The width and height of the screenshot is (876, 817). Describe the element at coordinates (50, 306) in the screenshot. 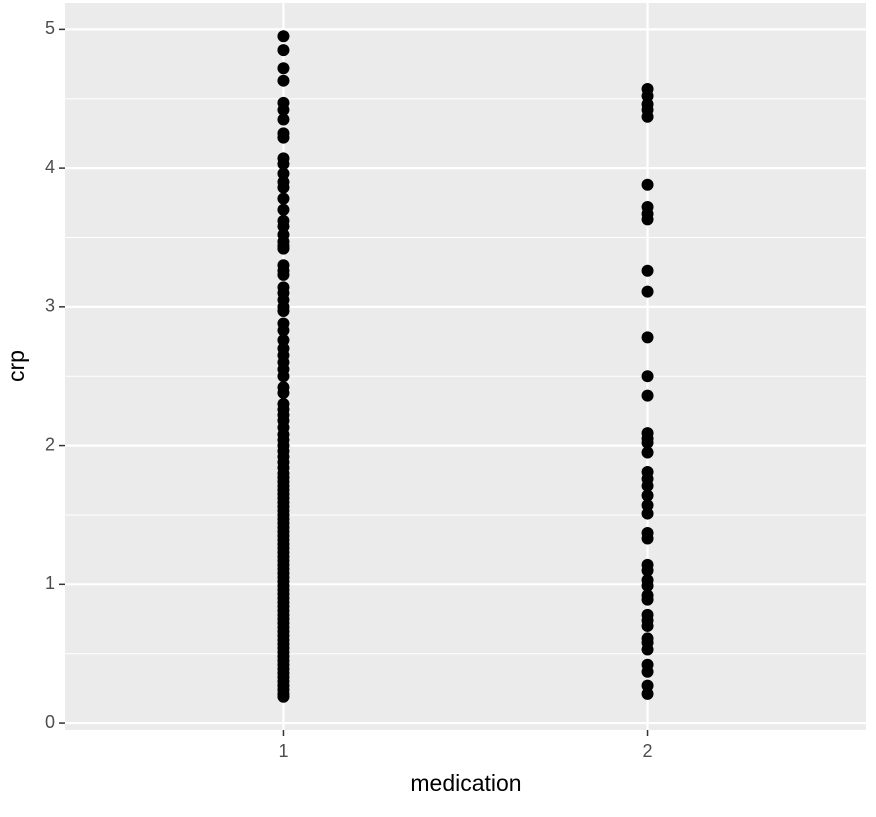

I see `y-tick-label: 3` at that location.